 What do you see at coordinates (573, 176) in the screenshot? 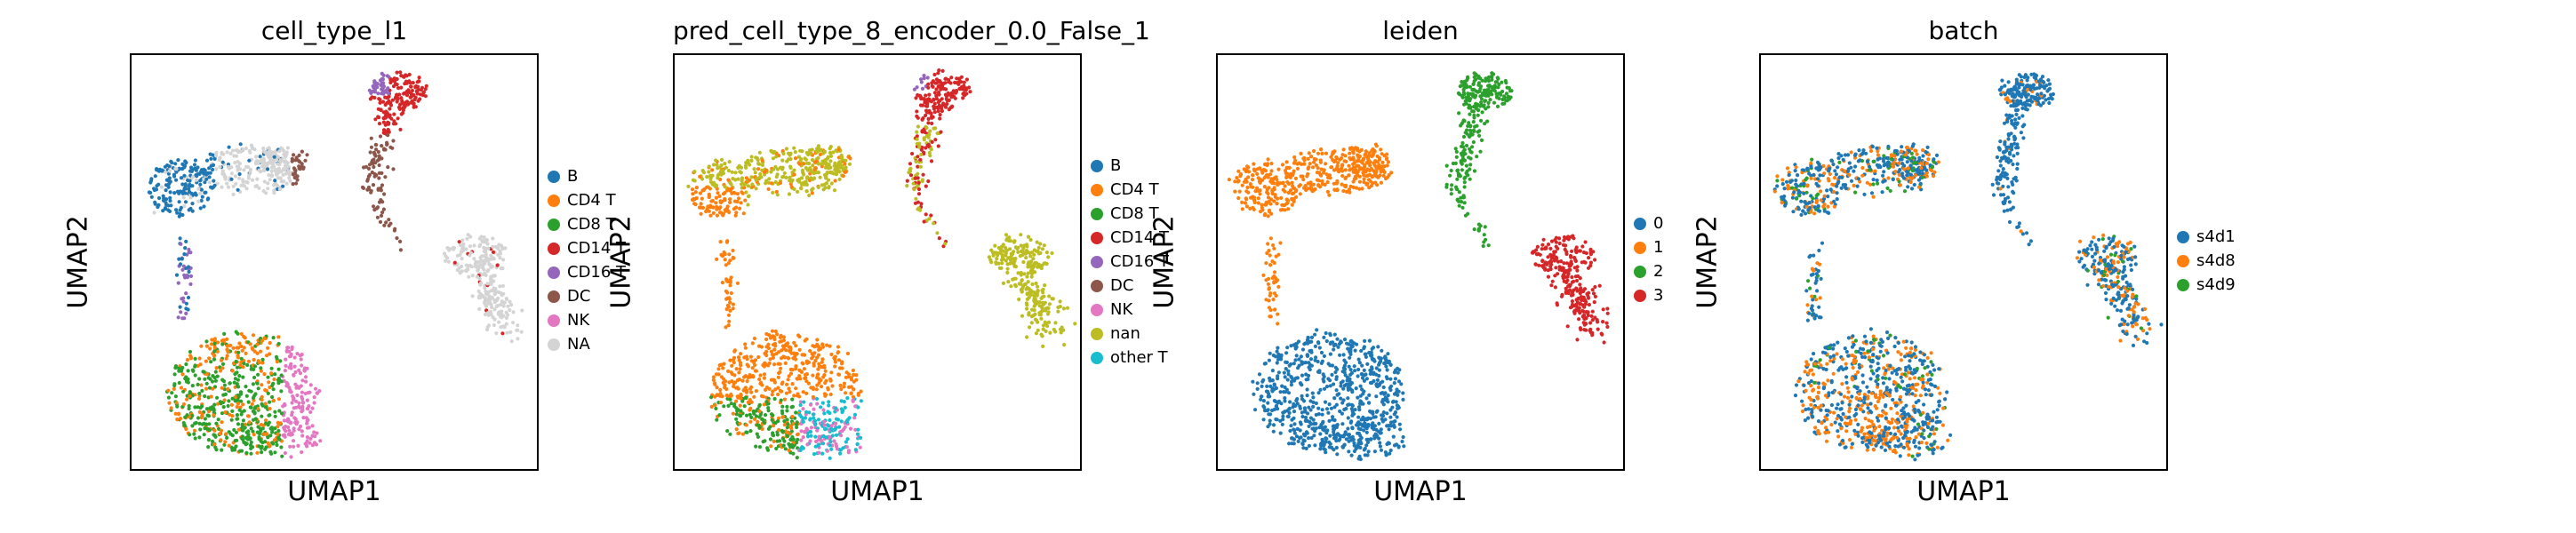
I see `legend-label: B` at bounding box center [573, 176].